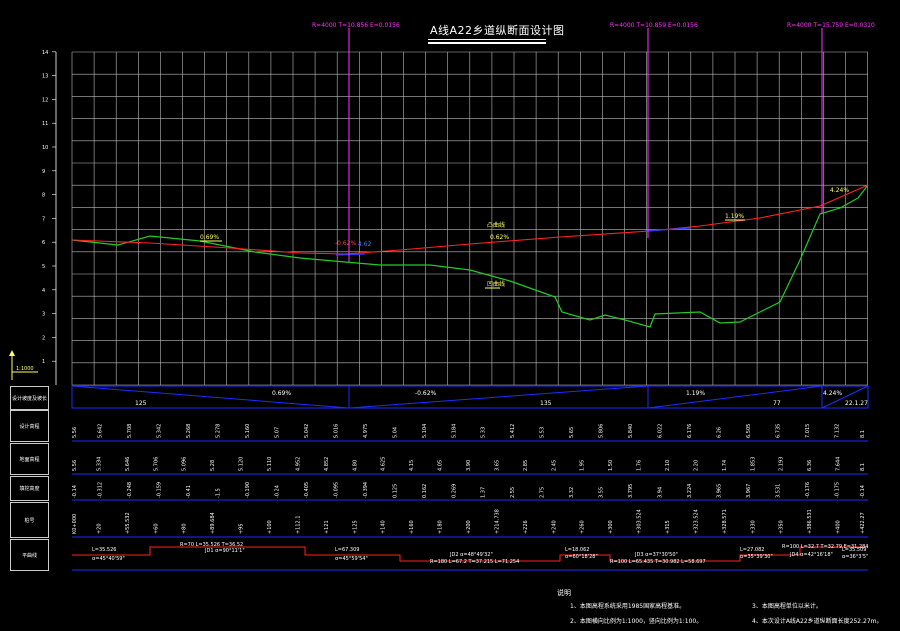 This screenshot has width=900, height=631. What do you see at coordinates (696, 521) in the screenshot?
I see `row-stations-value: +323.524` at bounding box center [696, 521].